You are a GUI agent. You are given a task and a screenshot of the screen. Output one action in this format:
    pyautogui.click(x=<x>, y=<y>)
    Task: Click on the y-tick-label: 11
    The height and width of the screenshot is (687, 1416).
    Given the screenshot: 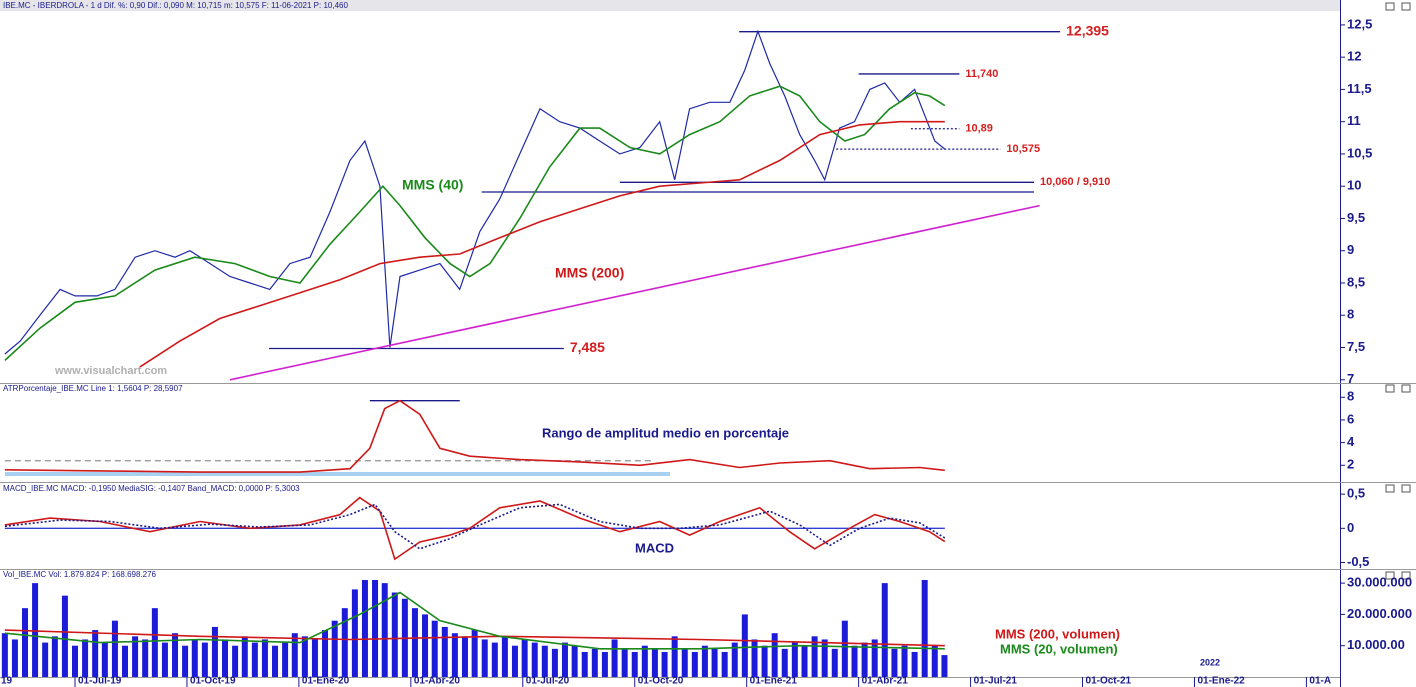 What is the action you would take?
    pyautogui.click(x=1354, y=120)
    